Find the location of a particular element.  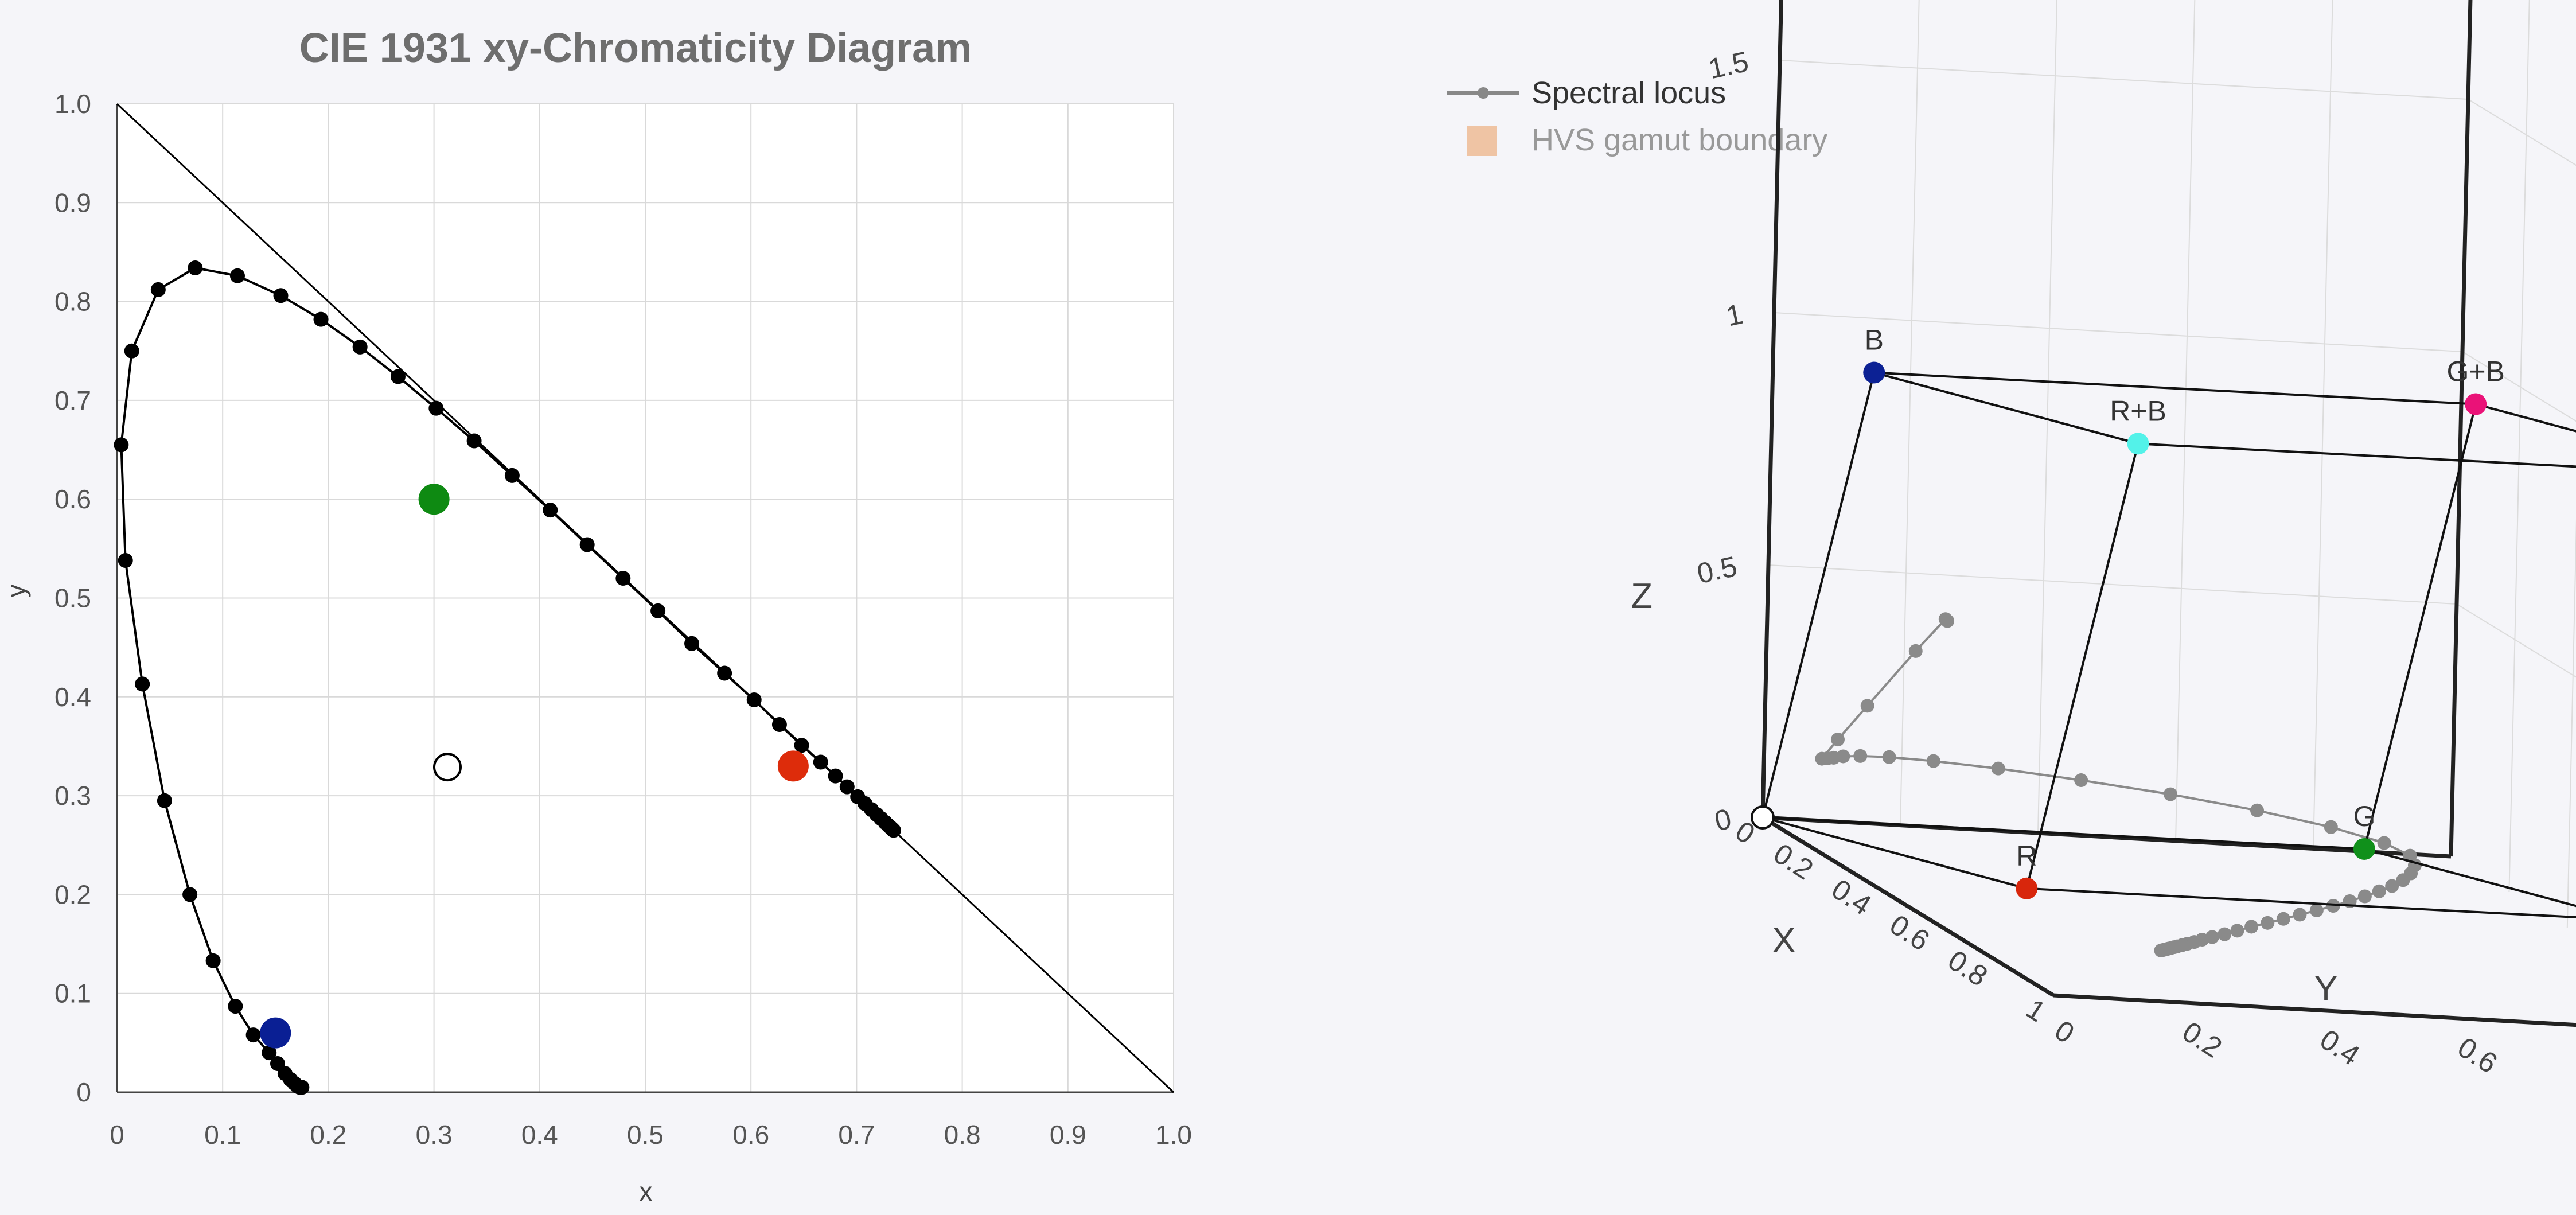

y-tick-label-3d: 0 is located at coordinates (2064, 1032).